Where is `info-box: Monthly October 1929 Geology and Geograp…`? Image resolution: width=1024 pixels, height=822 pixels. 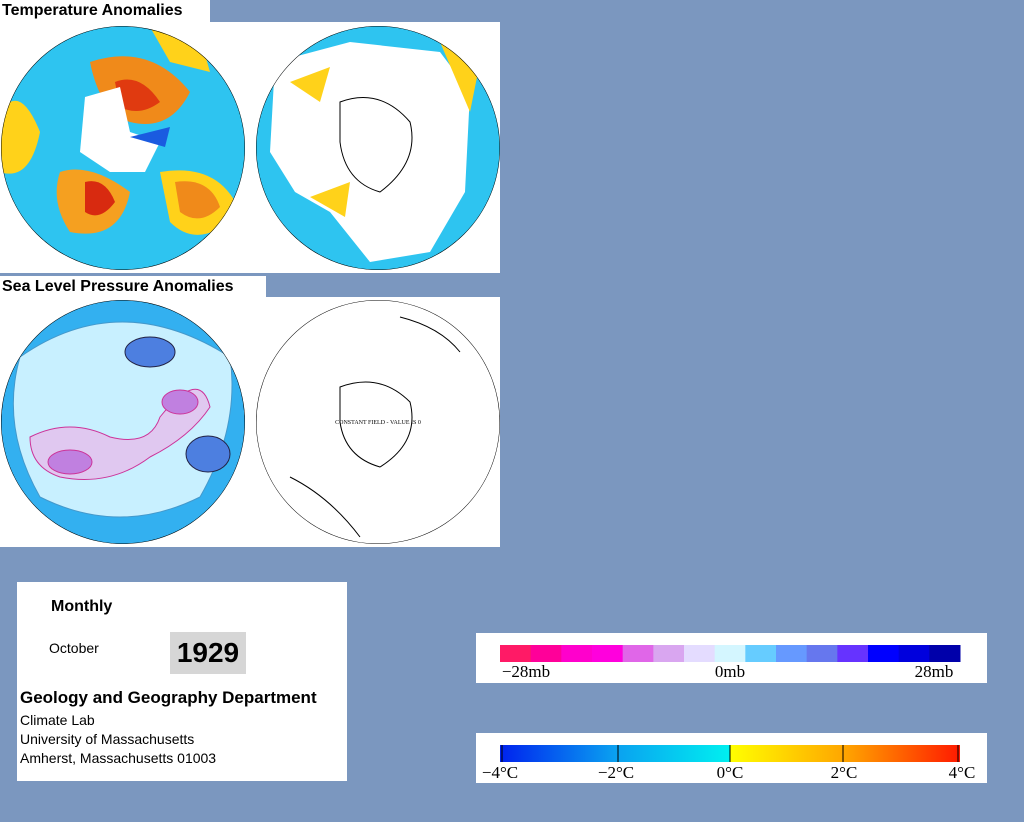 info-box: Monthly October 1929 Geology and Geograp… is located at coordinates (182, 681).